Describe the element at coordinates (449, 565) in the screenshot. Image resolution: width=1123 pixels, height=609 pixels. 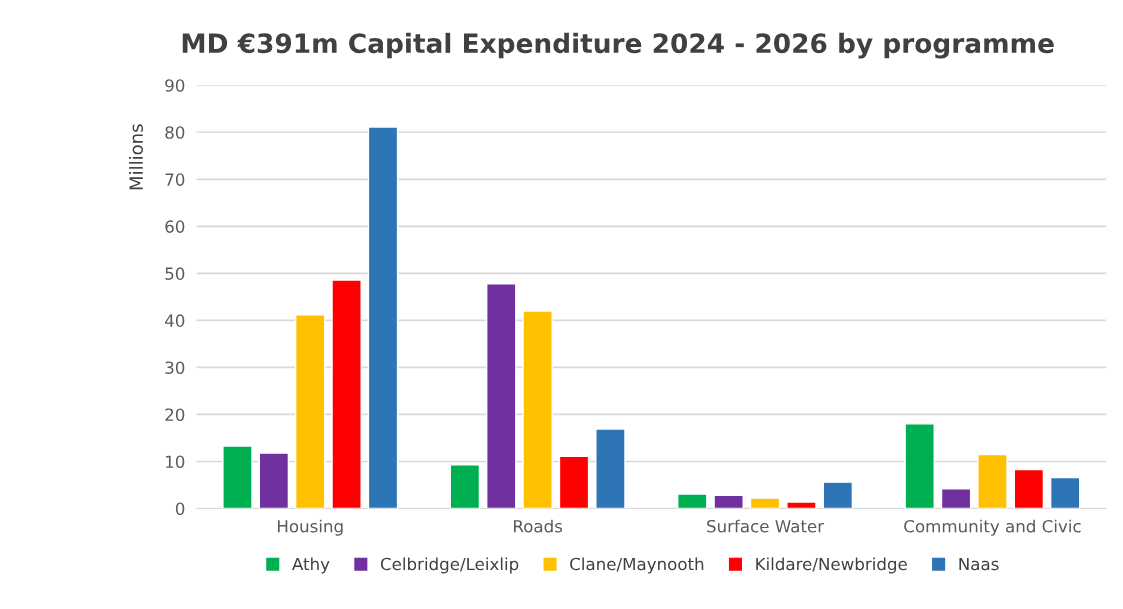
I see `legend-label: Celbridge/Leixlip` at that location.